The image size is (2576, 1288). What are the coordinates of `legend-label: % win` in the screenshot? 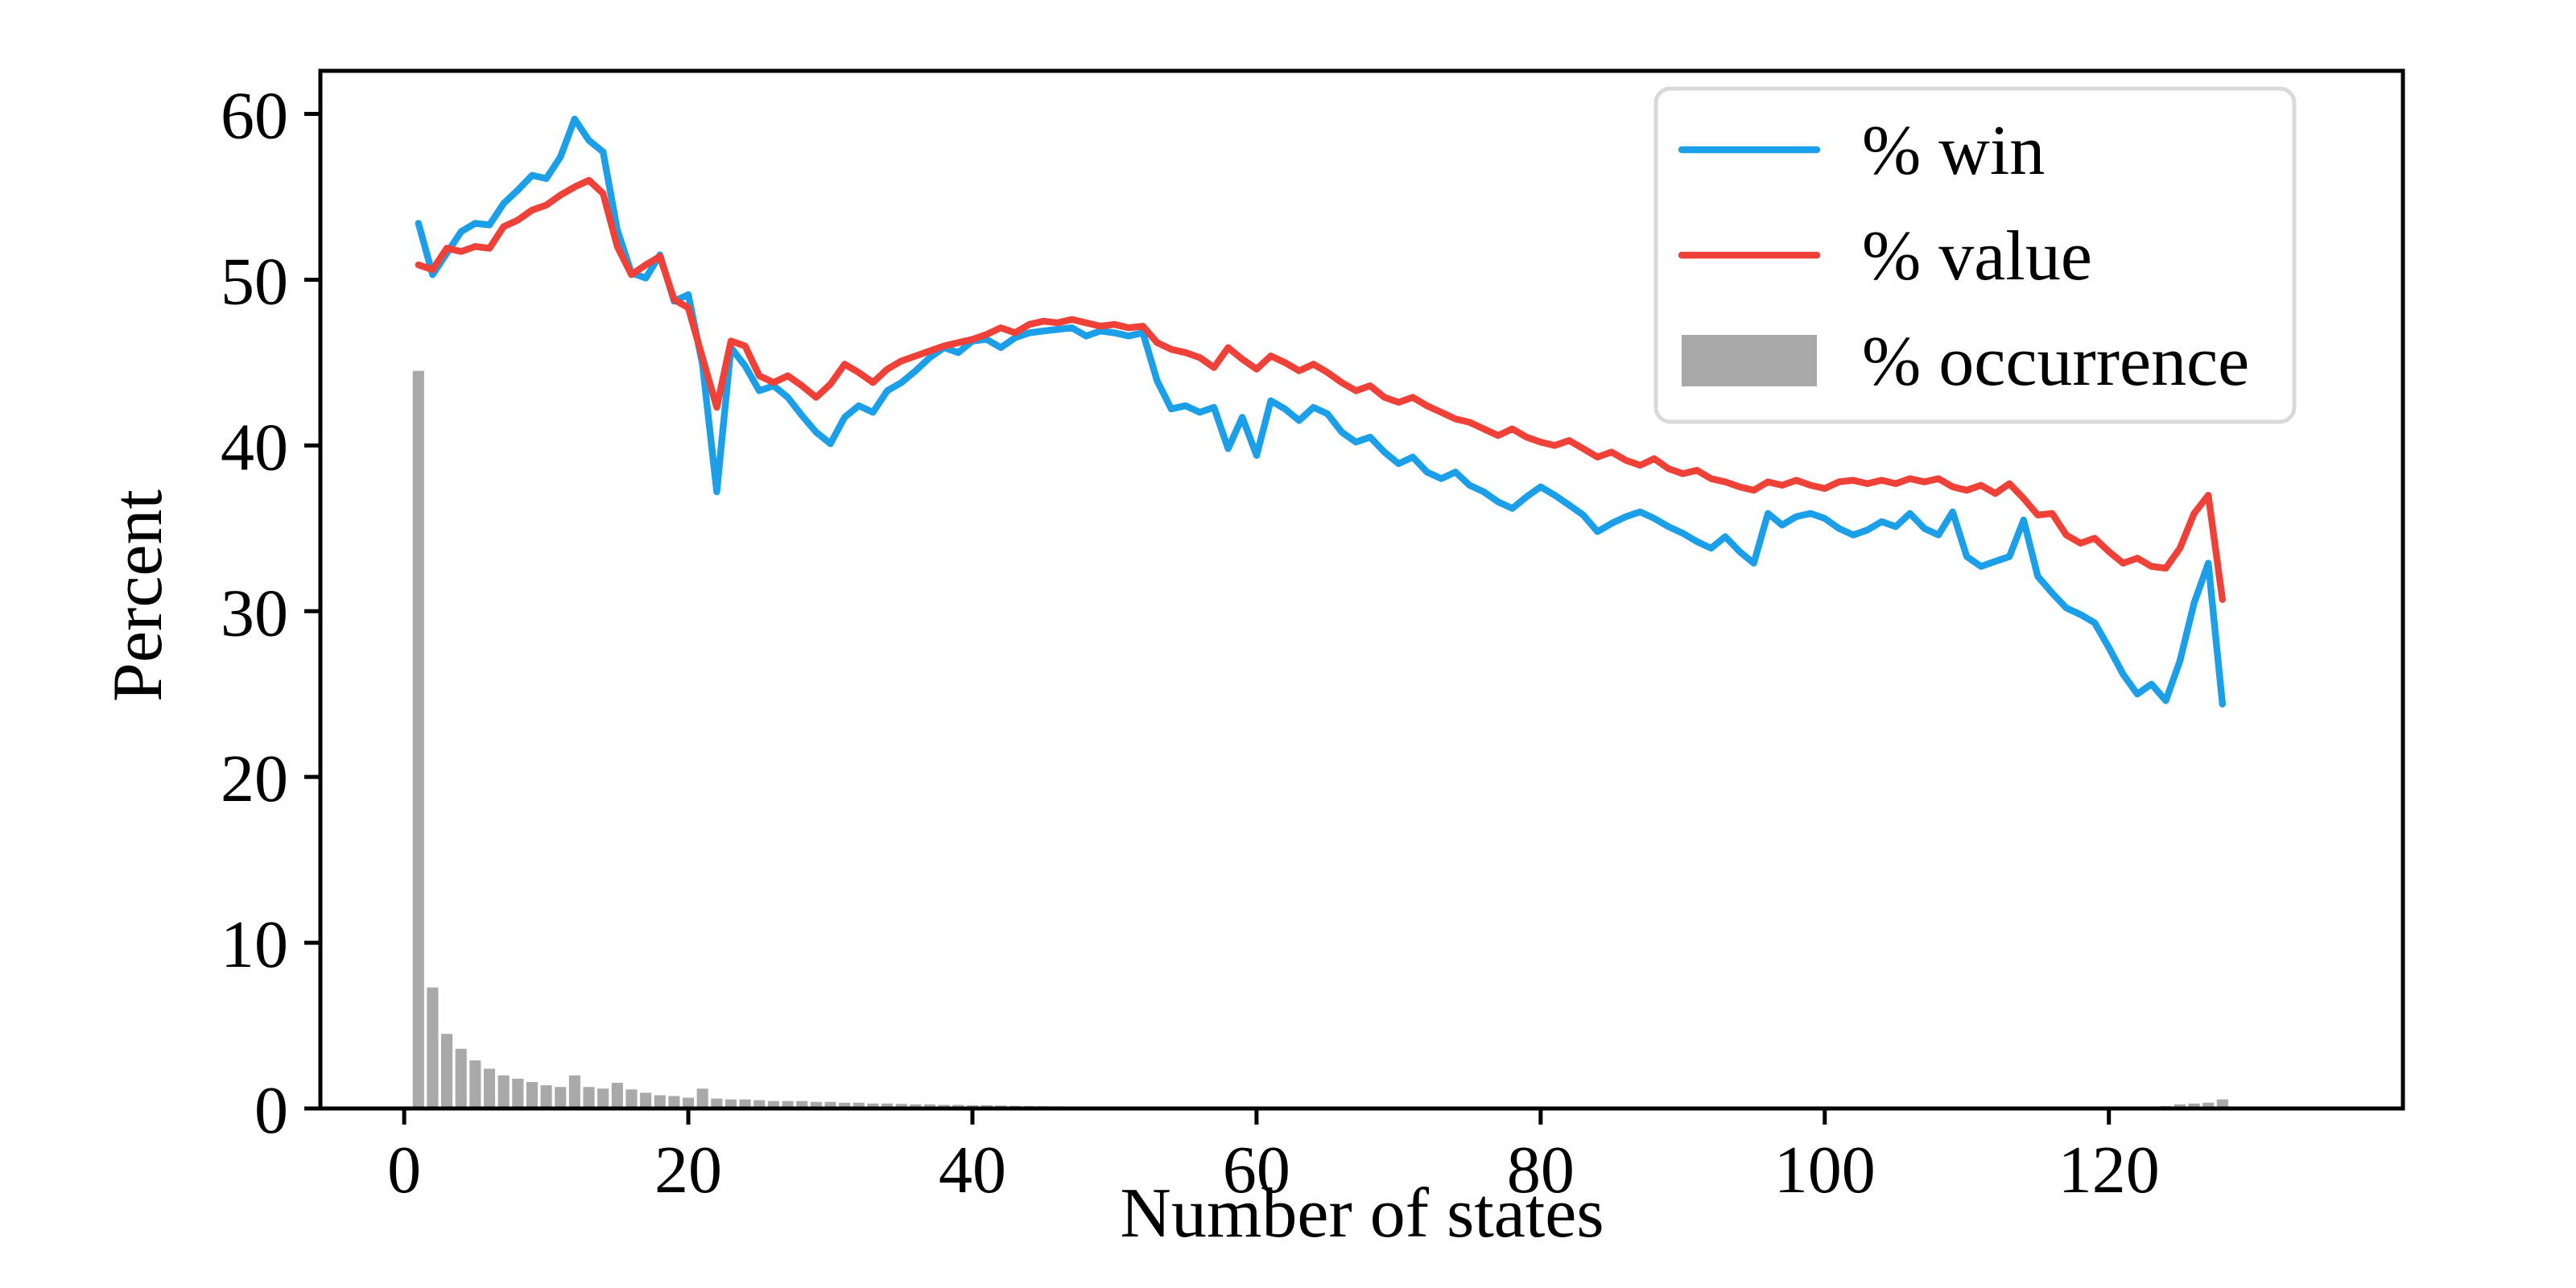 It's located at (1953, 151).